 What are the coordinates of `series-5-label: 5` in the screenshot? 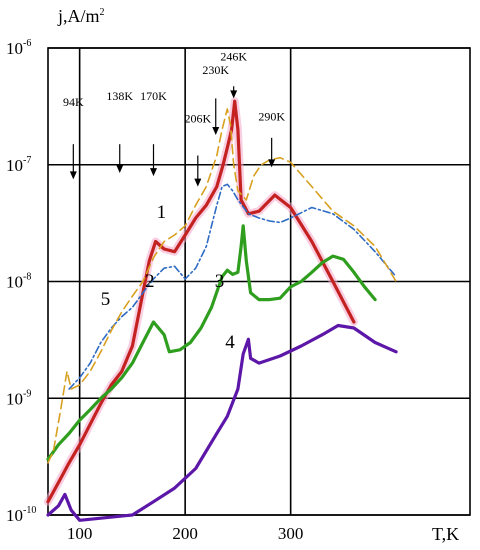 It's located at (106, 299).